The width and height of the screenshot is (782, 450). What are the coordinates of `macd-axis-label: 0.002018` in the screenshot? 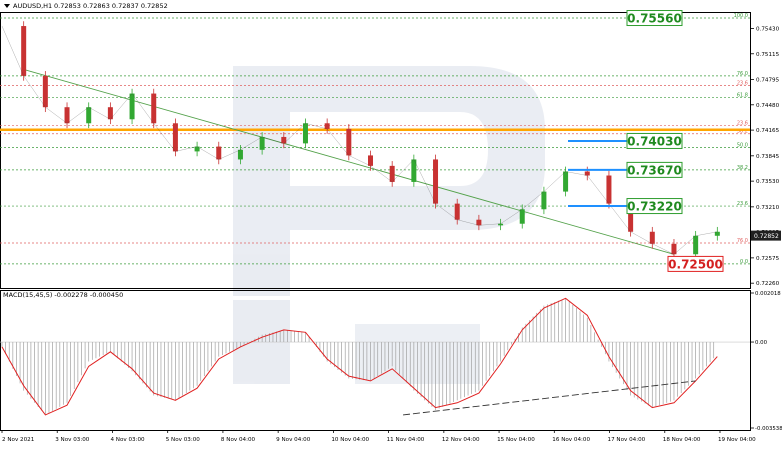 It's located at (768, 294).